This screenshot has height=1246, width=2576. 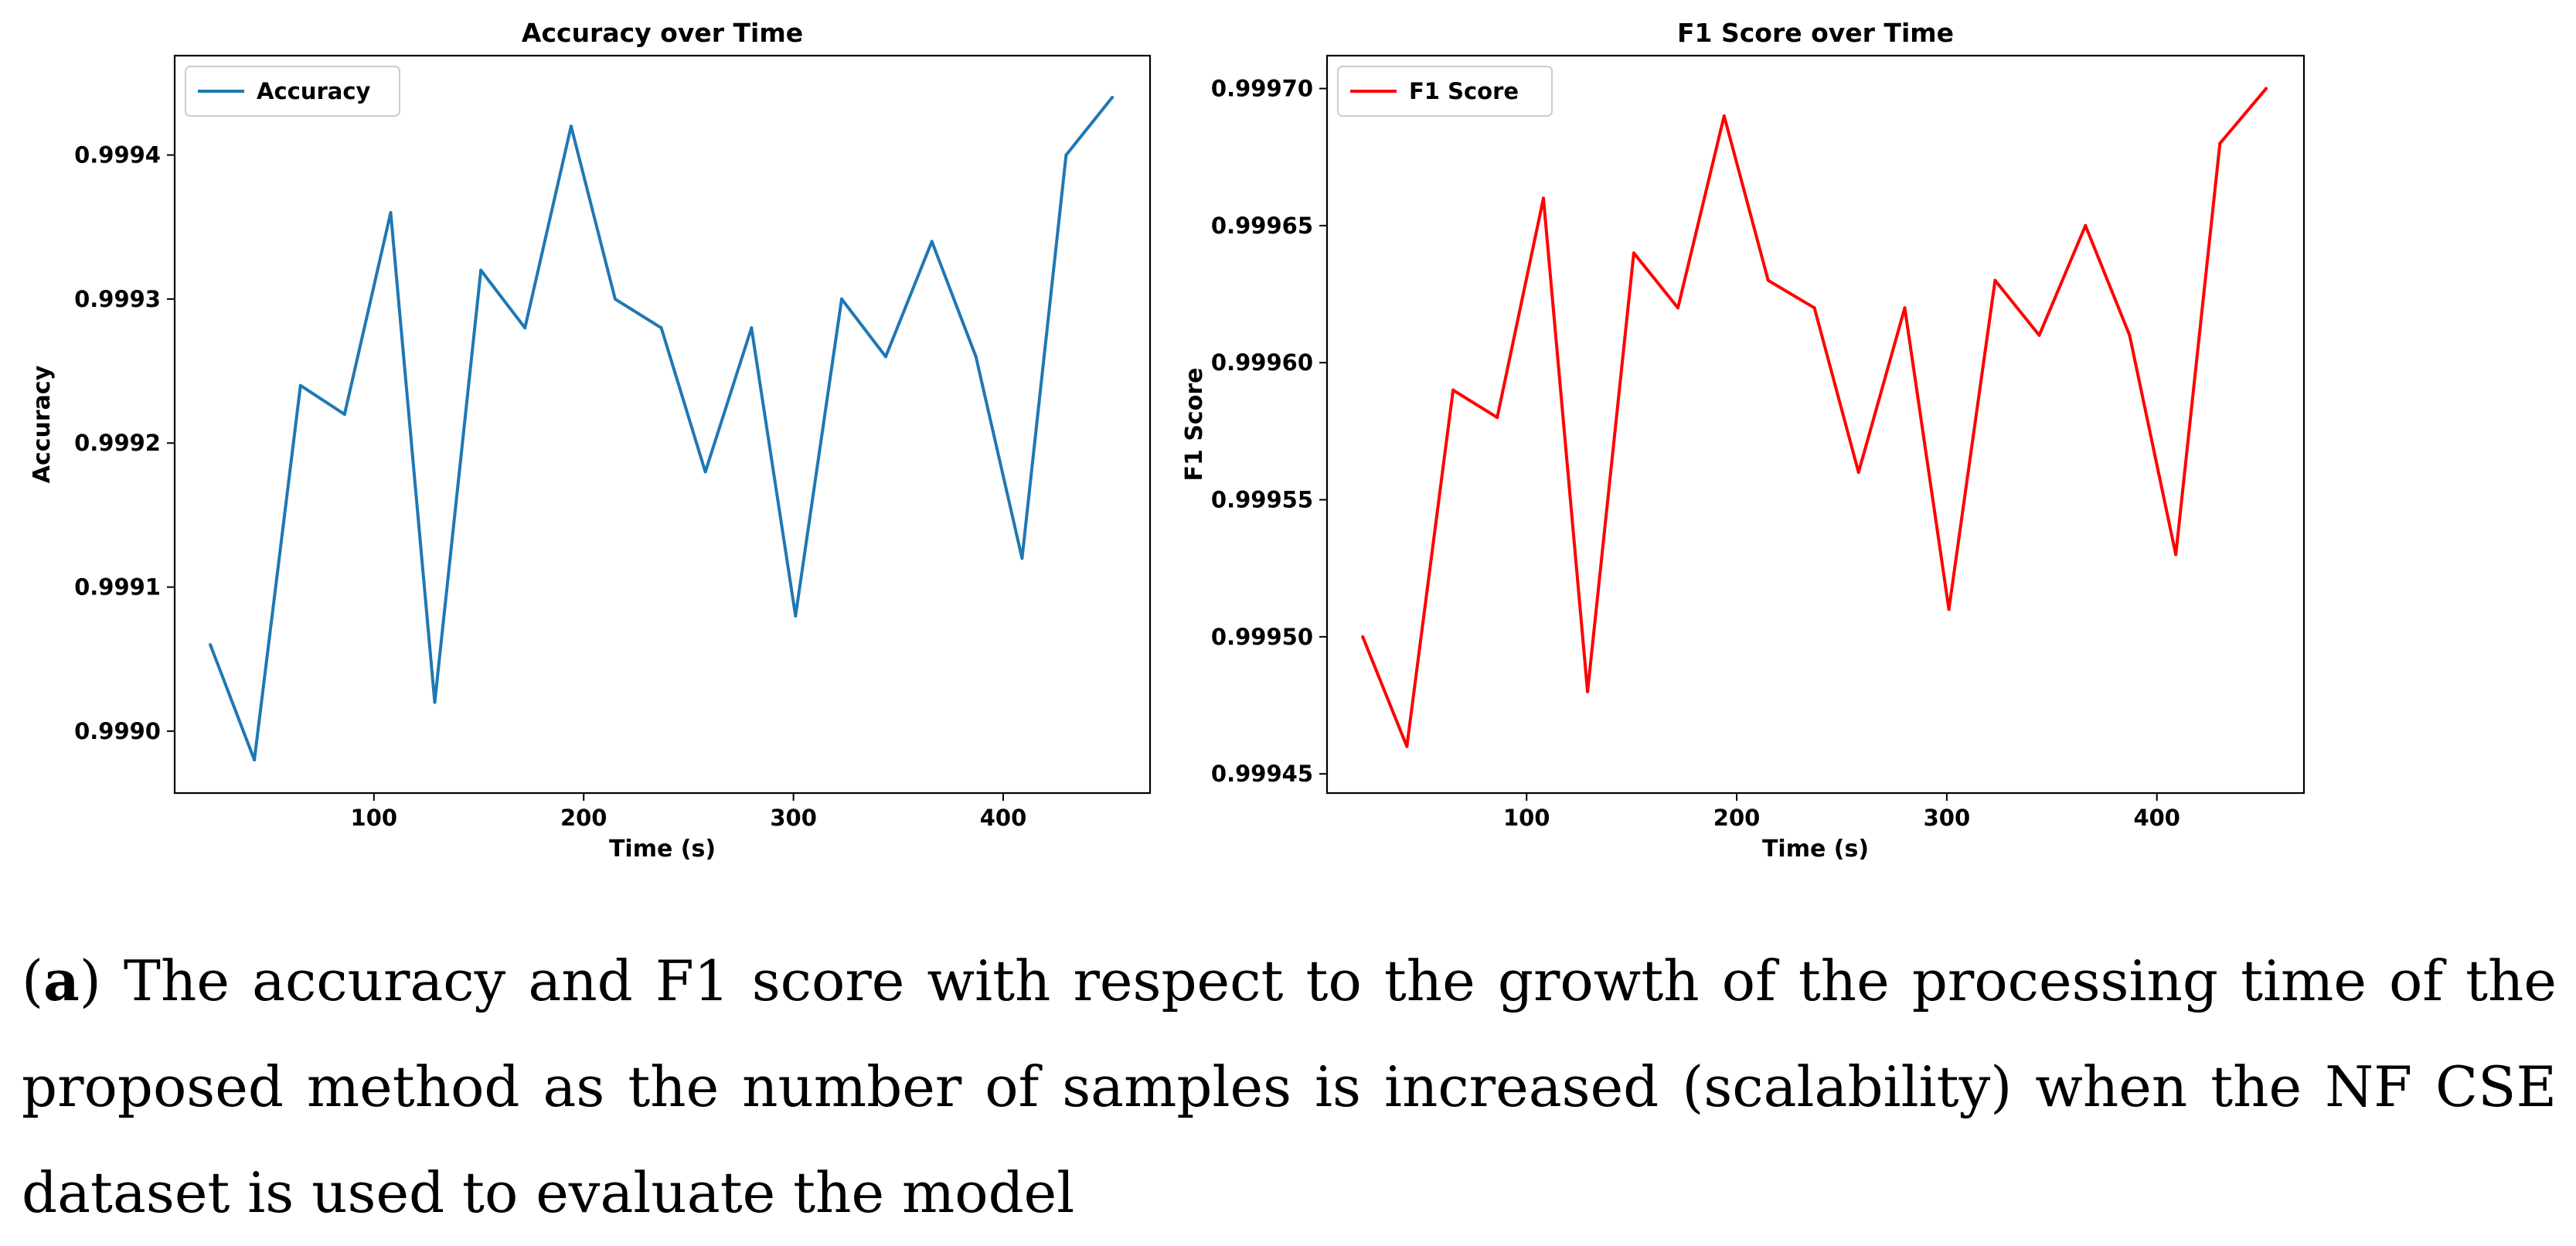 I want to click on y-tick-label: 0.99970, so click(x=1262, y=89).